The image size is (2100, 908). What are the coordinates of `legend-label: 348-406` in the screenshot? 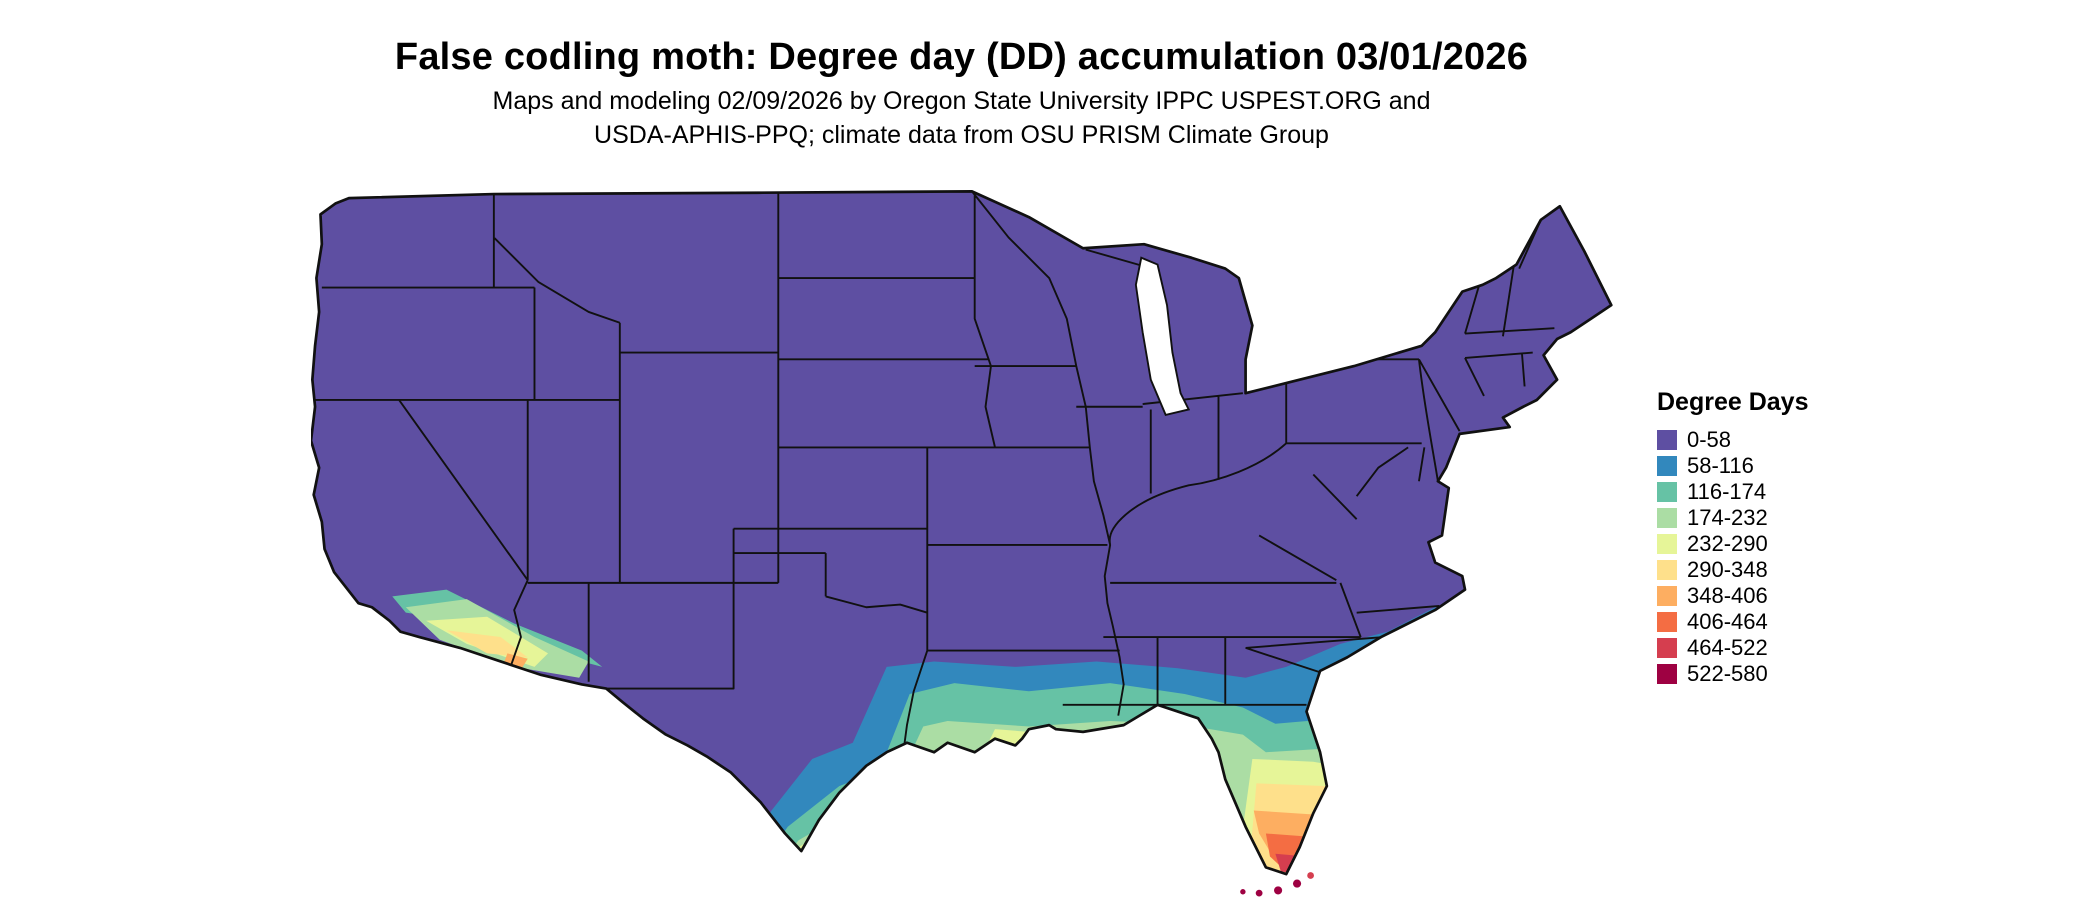 It's located at (1727, 595).